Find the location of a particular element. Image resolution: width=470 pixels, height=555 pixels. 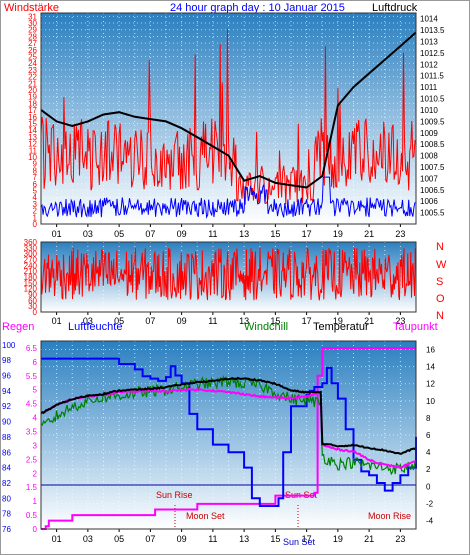

wind-direction-frame is located at coordinates (228, 277).